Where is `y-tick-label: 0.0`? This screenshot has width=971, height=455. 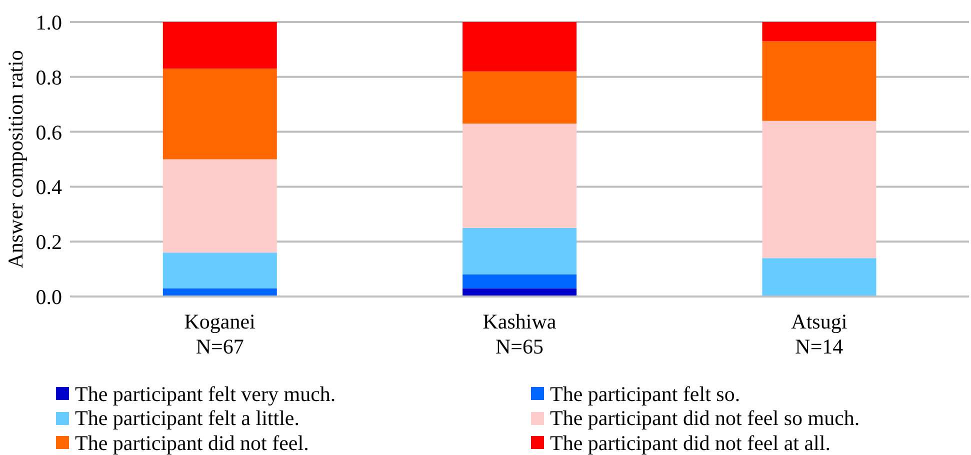
y-tick-label: 0.0 is located at coordinates (49, 296).